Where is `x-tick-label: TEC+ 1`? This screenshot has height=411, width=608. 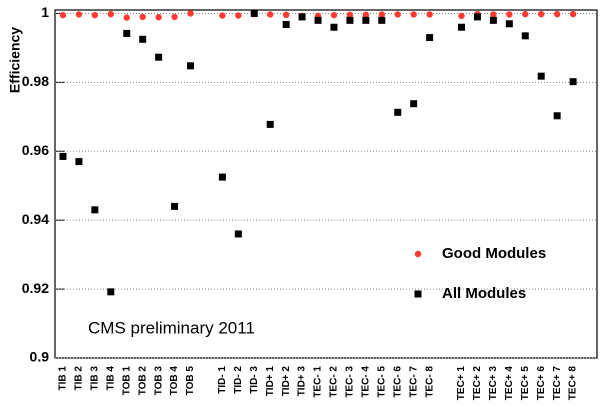 x-tick-label: TEC+ 1 is located at coordinates (461, 383).